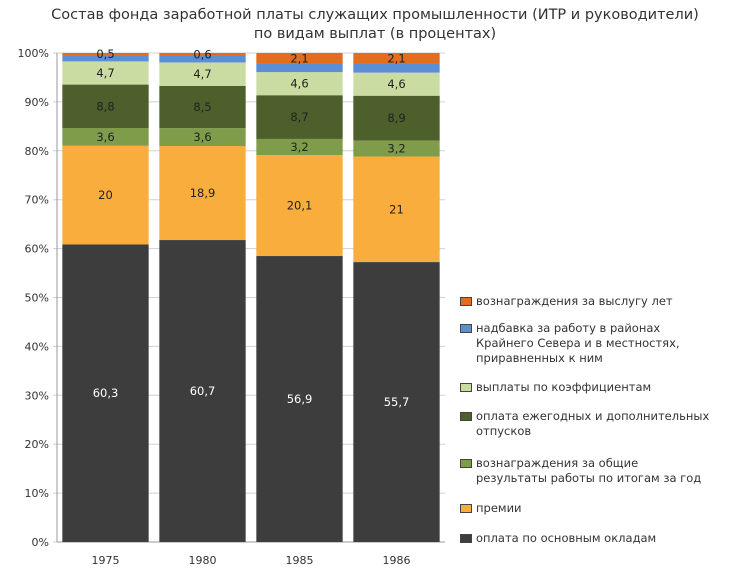 The width and height of the screenshot is (750, 578). I want to click on data-label: 55,7, so click(397, 402).